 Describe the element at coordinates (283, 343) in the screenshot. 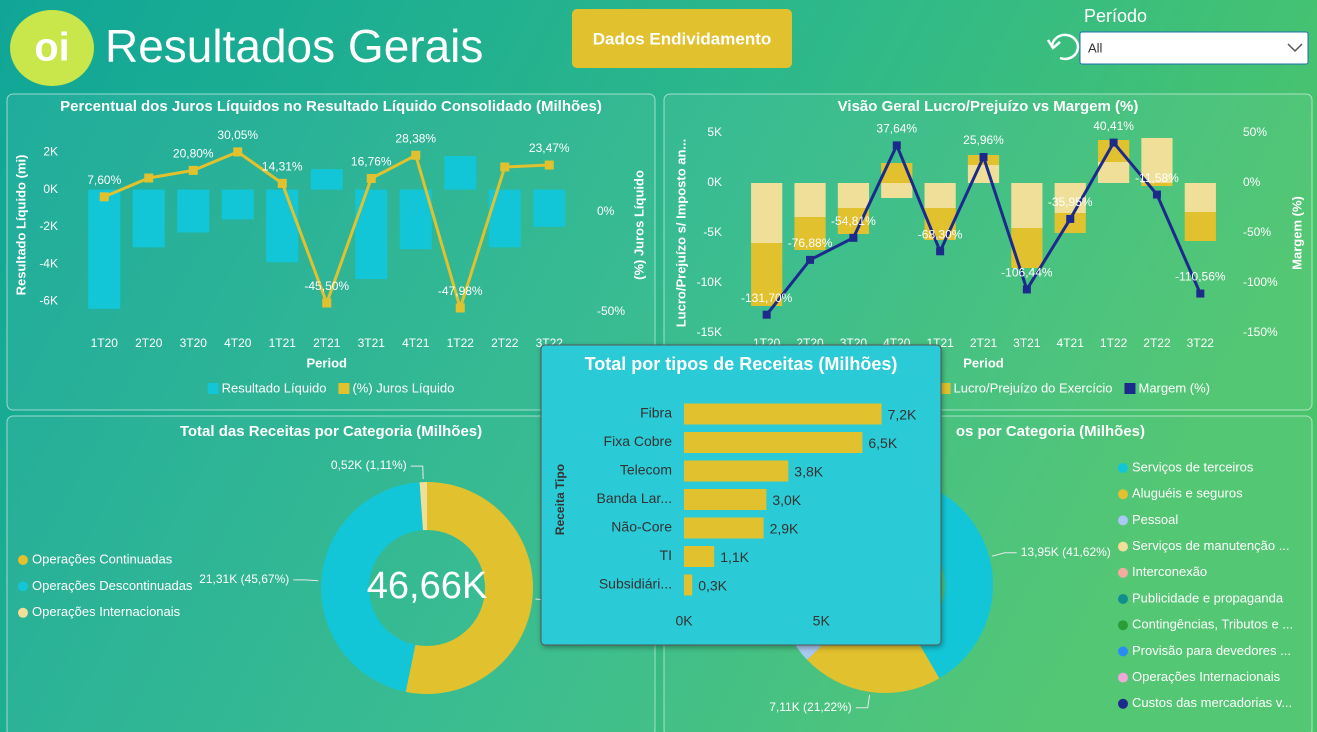

I see `x-tick-label: 1T21` at that location.